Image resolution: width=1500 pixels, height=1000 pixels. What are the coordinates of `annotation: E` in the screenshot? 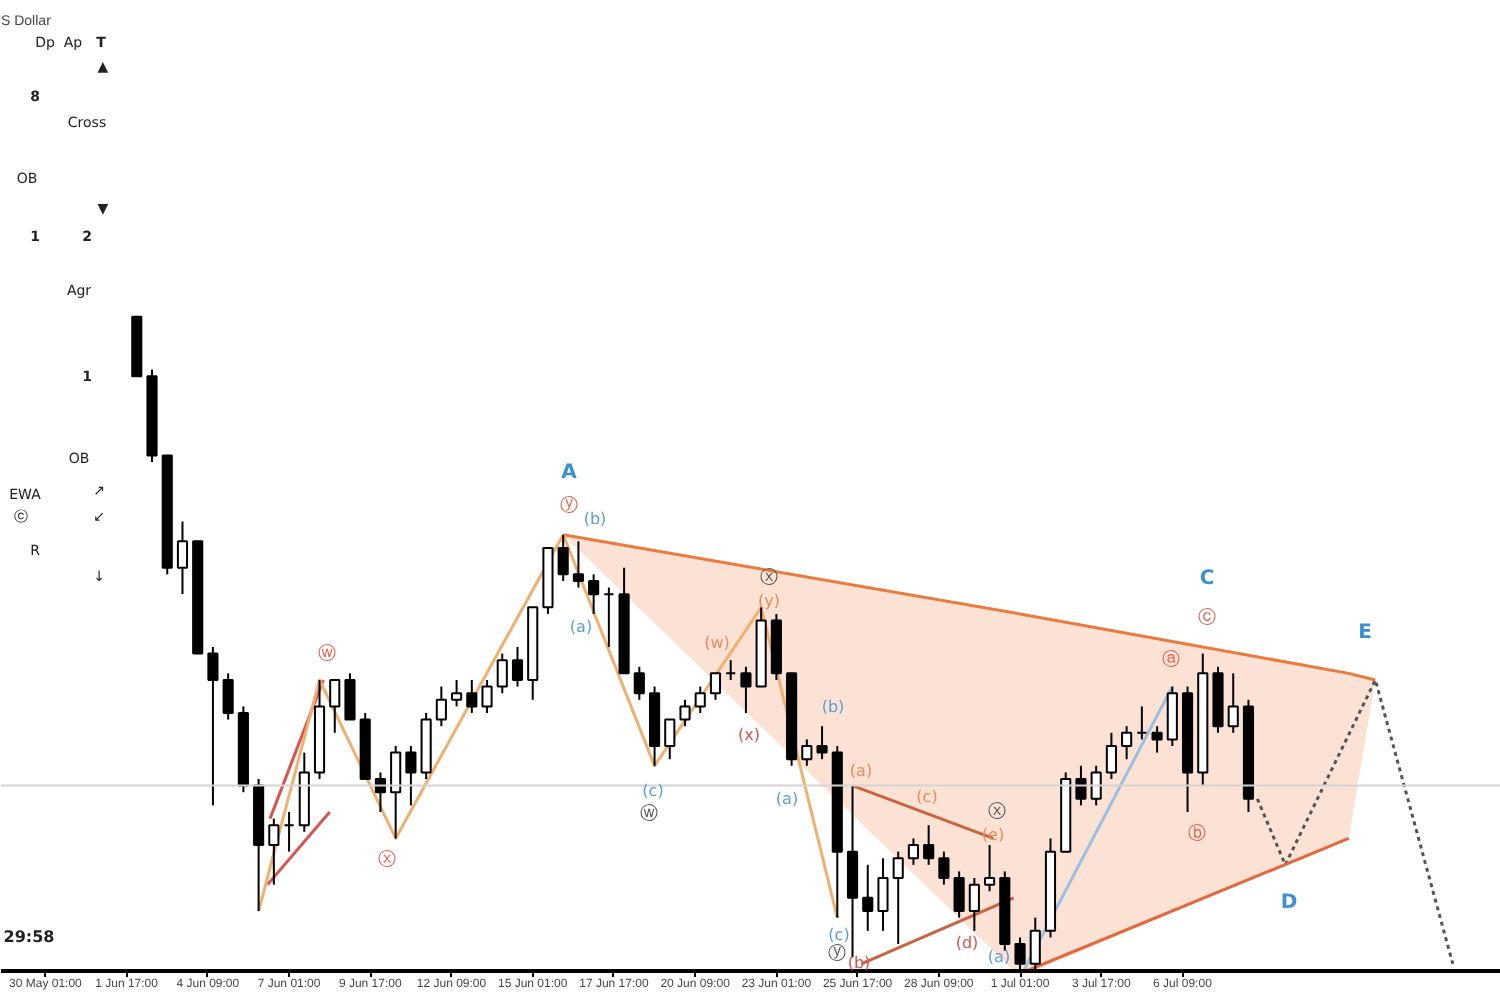 It's located at (1365, 633).